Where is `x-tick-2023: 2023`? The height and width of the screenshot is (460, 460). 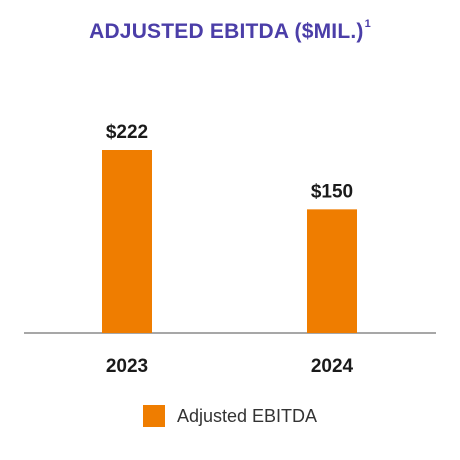 x-tick-2023: 2023 is located at coordinates (127, 366).